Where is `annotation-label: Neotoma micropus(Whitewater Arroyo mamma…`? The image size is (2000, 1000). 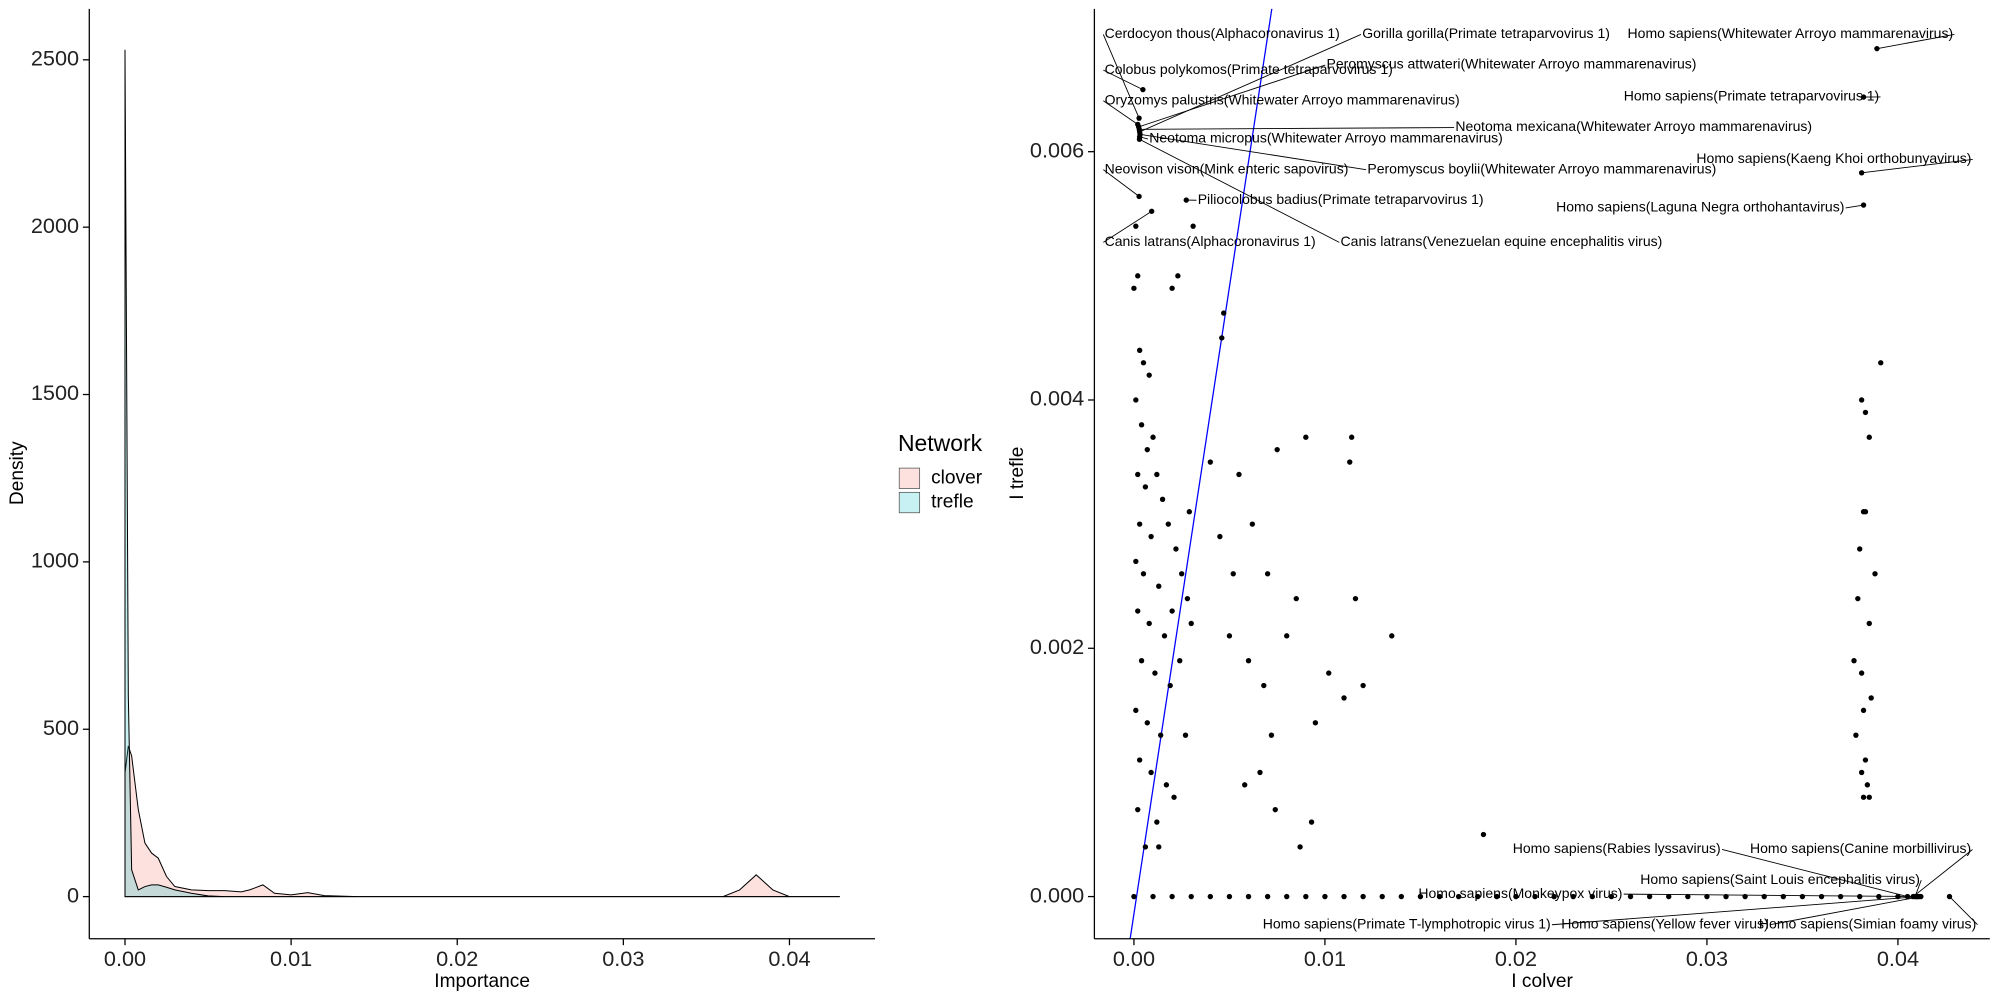
annotation-label: Neotoma micropus(Whitewater Arroyo mamma… is located at coordinates (1326, 138).